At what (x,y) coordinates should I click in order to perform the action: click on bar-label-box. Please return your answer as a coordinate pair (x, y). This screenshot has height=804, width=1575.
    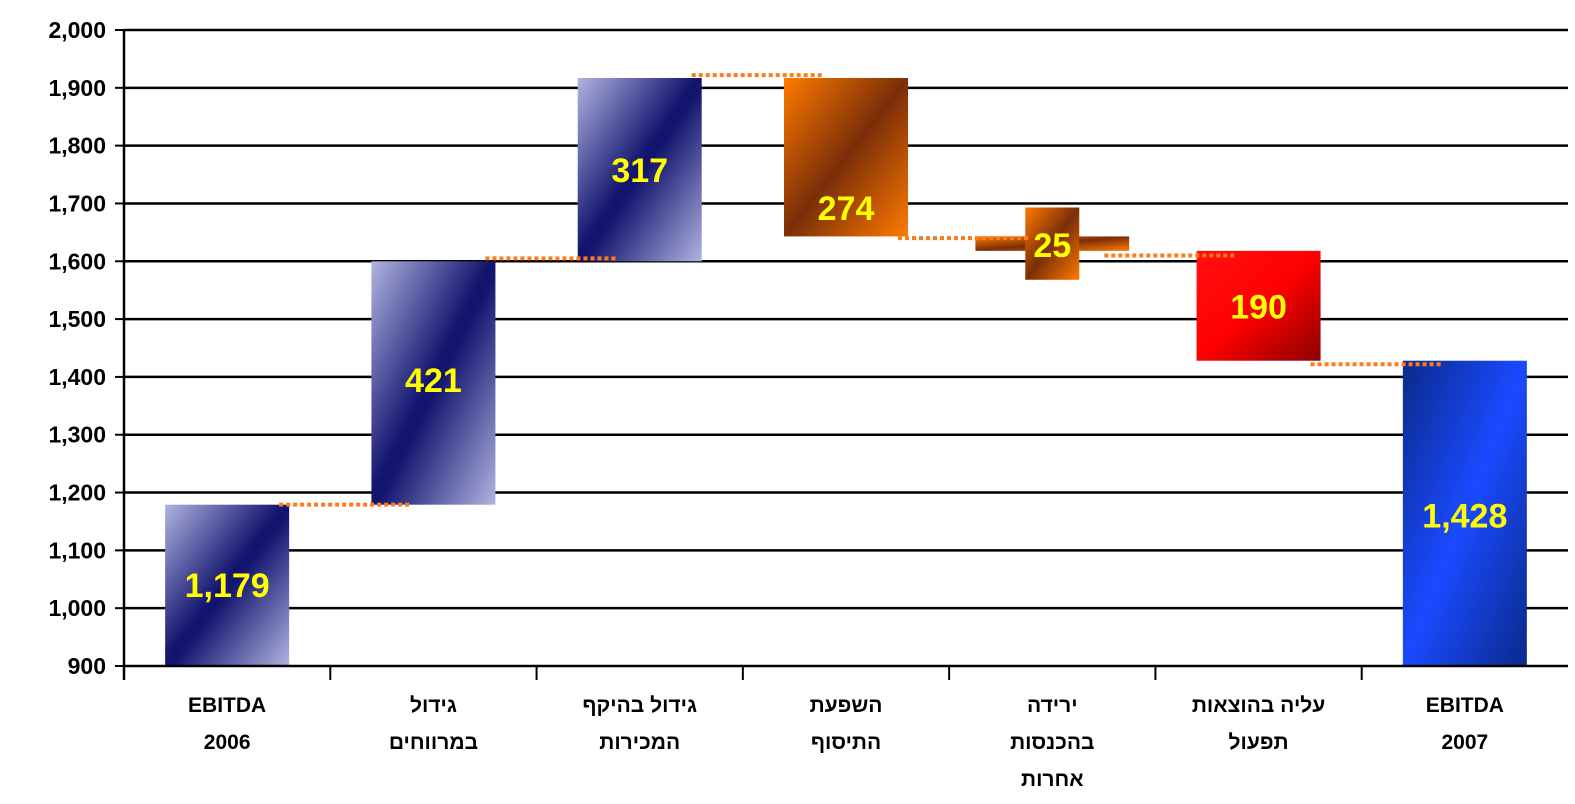
    Looking at the image, I should click on (1052, 243).